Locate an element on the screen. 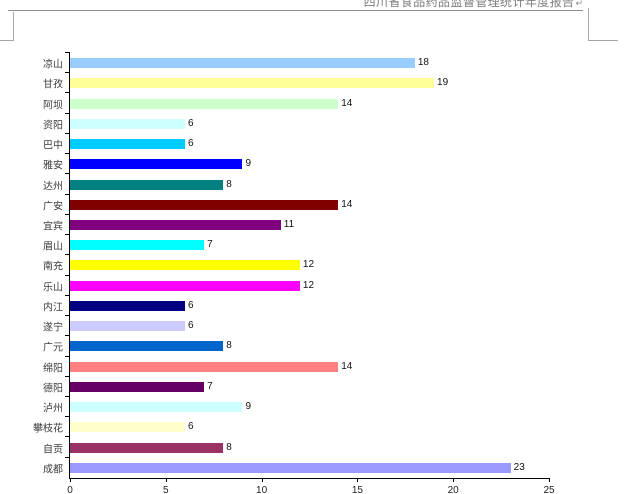 The image size is (629, 494). crop-mark-top-right-icon is located at coordinates (603, 24).